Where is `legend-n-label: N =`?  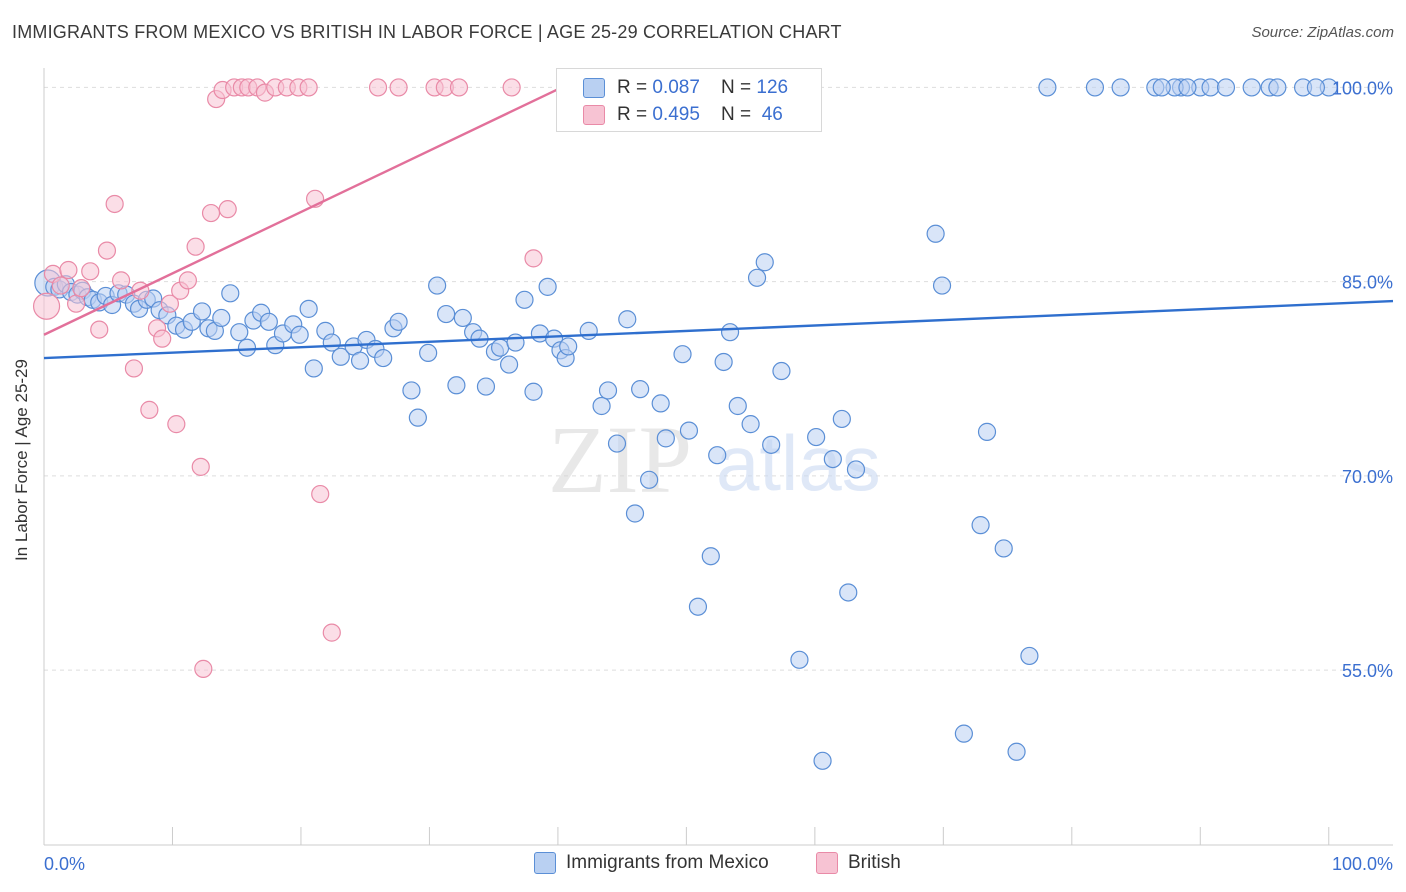
legend-n-label: N = is located at coordinates (739, 87).